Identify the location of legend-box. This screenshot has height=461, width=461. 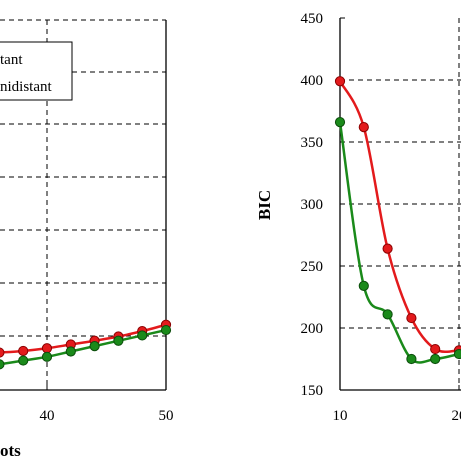
(36, 71).